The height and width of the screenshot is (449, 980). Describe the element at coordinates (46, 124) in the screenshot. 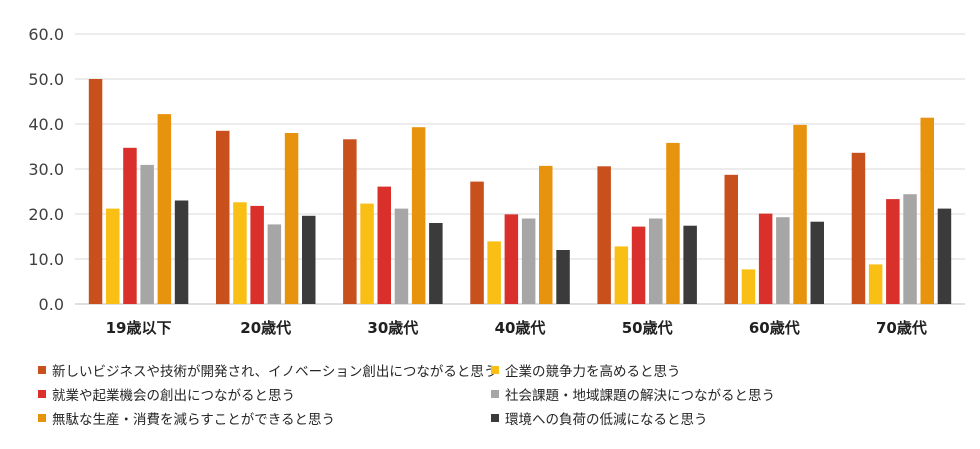

I see `y-tick-label: 40.0` at that location.